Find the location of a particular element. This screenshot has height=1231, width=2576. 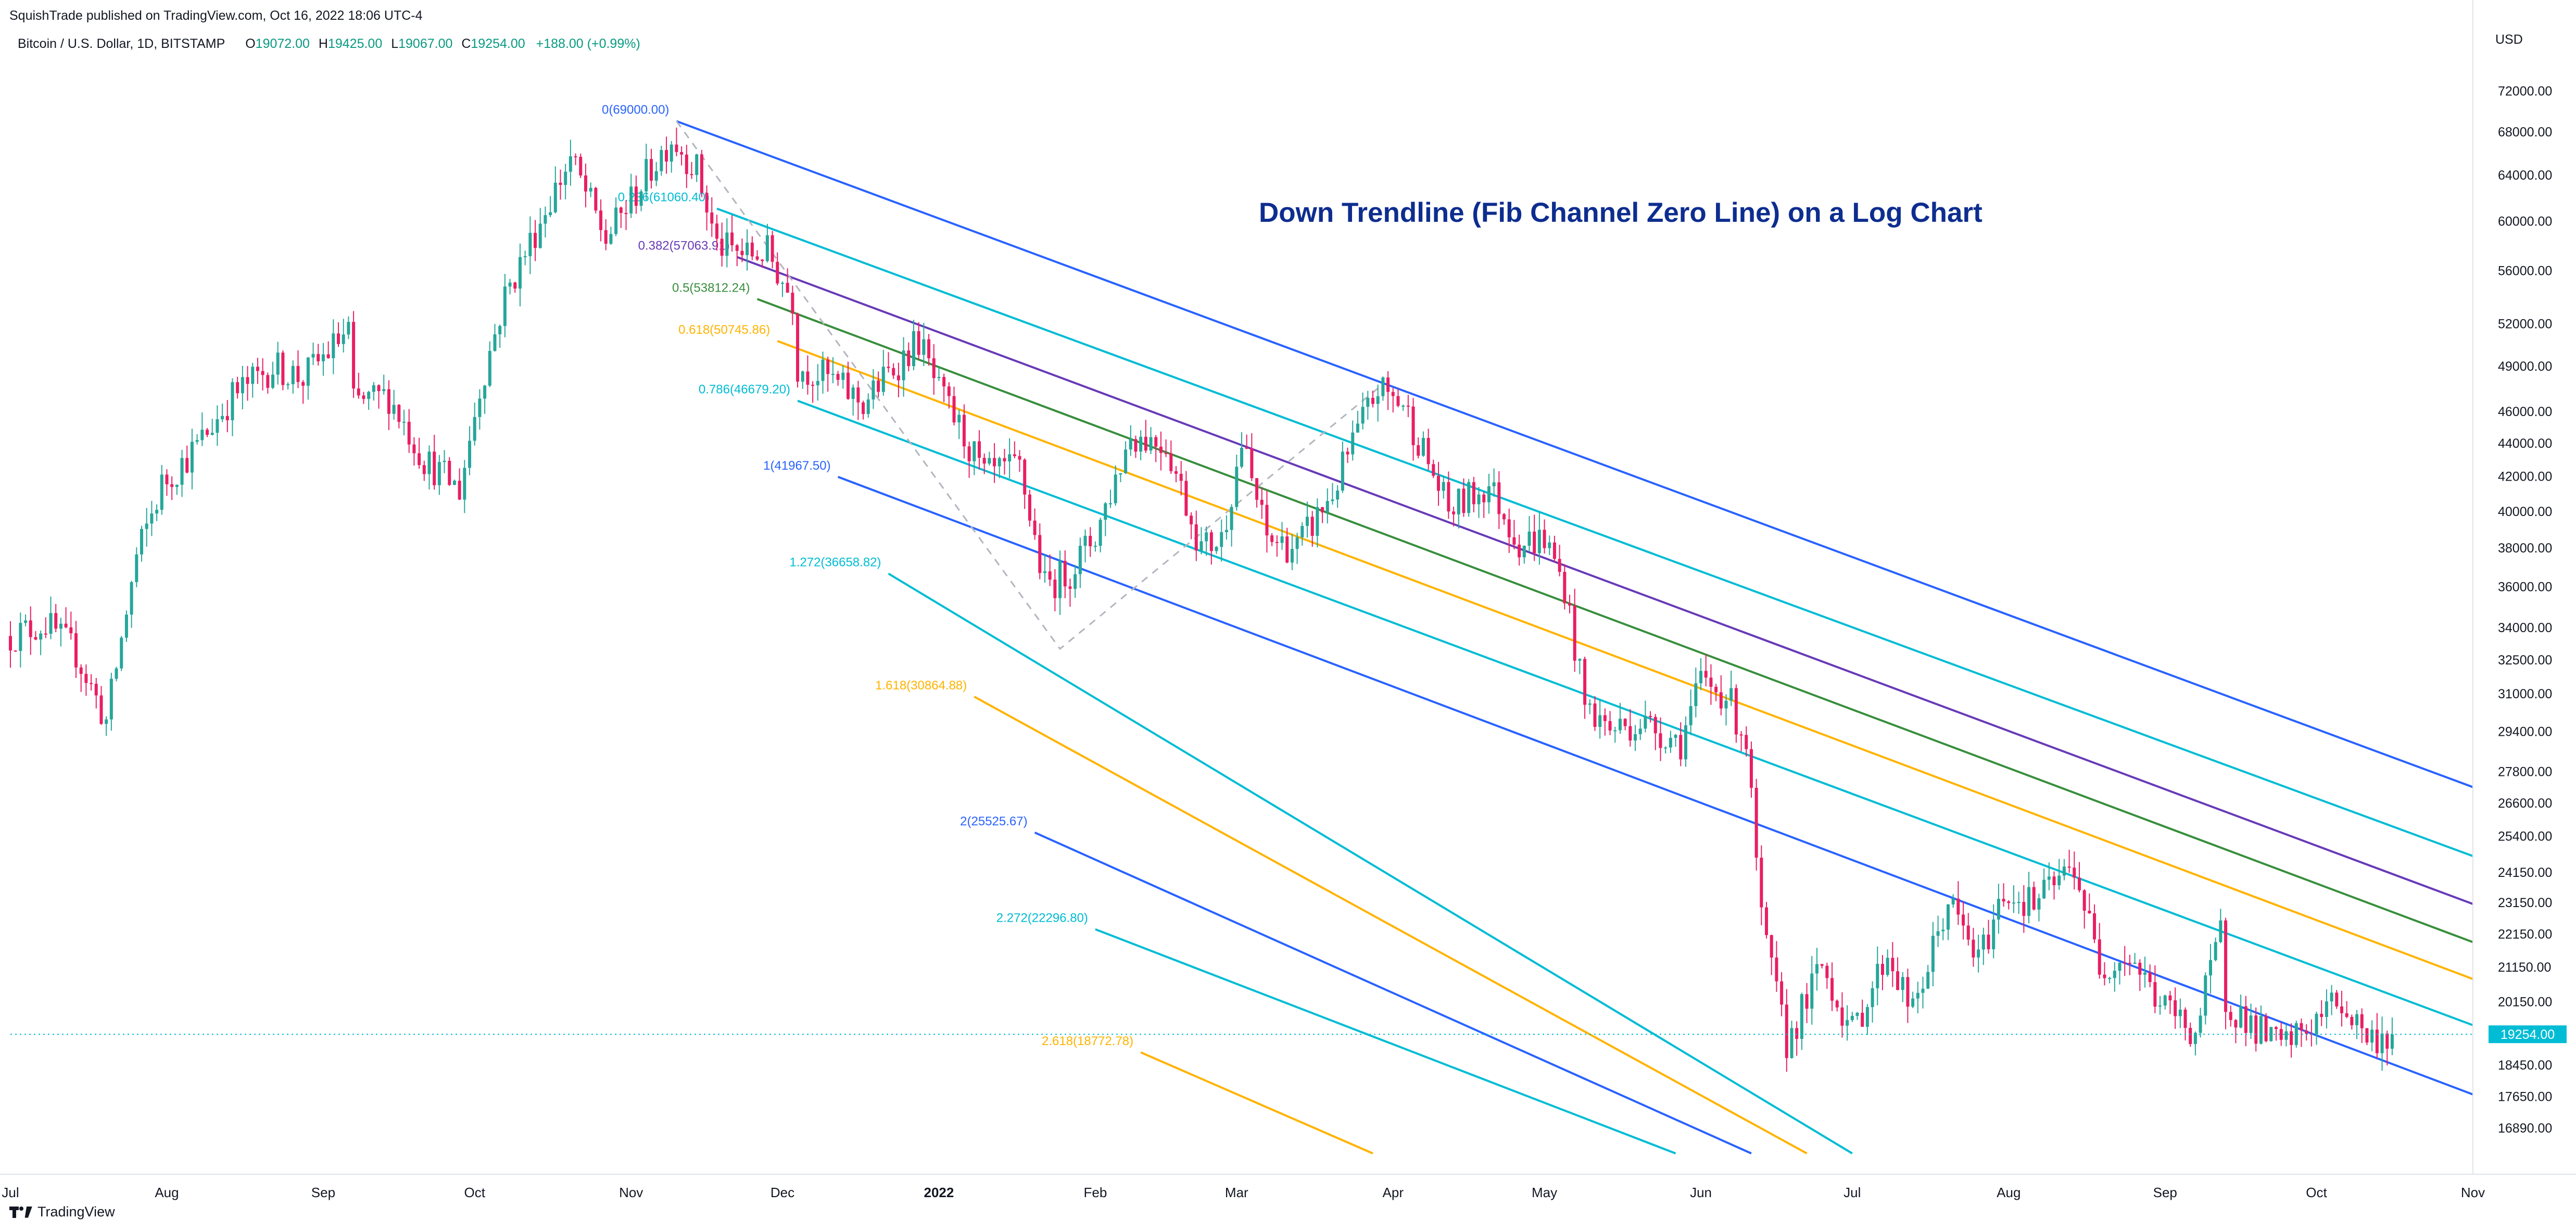

footer-brand: TradingView is located at coordinates (62, 1212).